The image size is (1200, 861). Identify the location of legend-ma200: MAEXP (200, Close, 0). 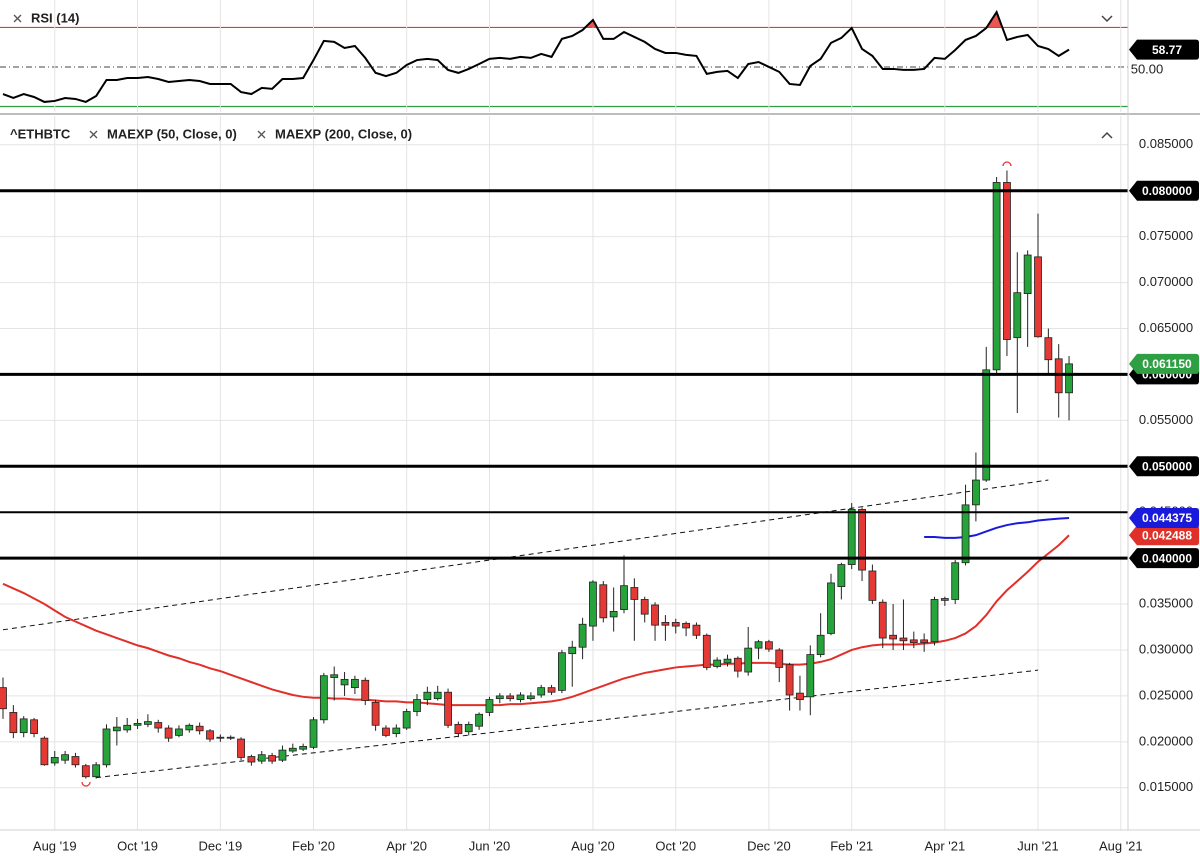
(343, 133).